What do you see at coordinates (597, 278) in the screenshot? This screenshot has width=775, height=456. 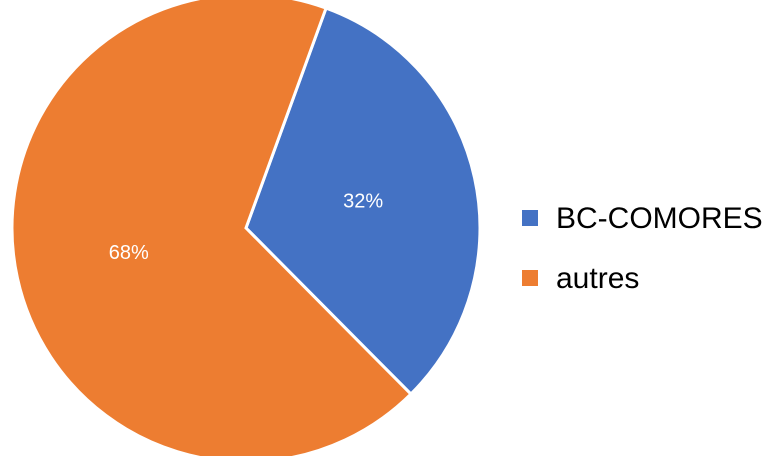 I see `legend-label: autres` at bounding box center [597, 278].